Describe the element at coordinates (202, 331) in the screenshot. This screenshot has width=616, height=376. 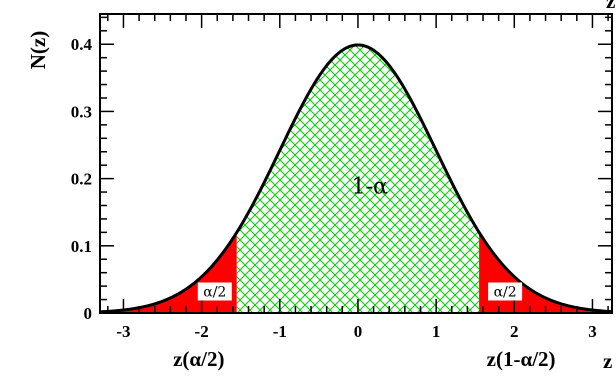
I see `x-tick-label: -2` at that location.